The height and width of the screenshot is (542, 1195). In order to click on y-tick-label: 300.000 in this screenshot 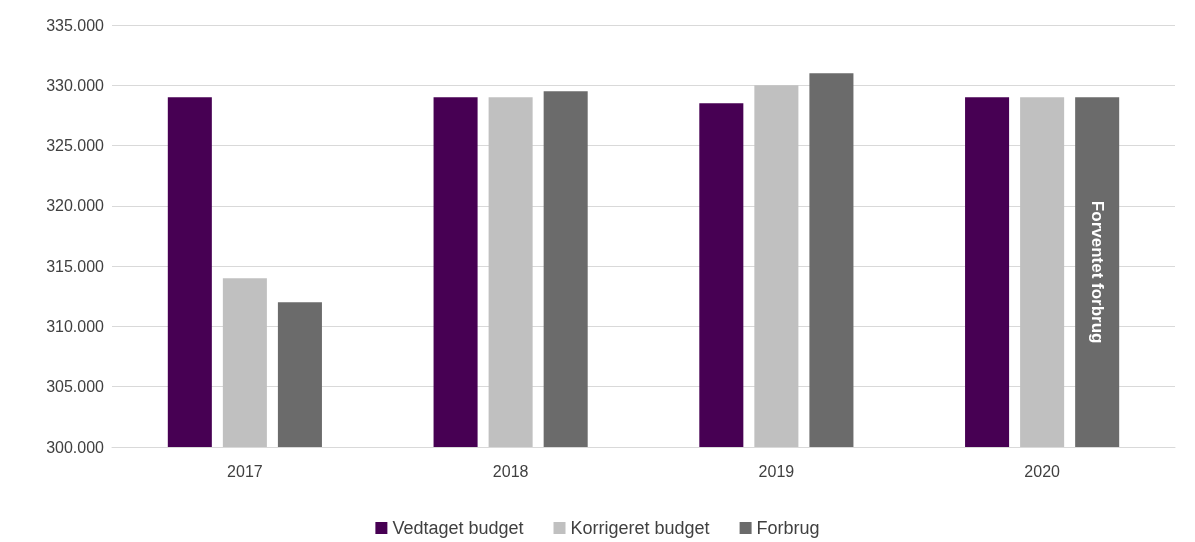, I will do `click(75, 447)`.